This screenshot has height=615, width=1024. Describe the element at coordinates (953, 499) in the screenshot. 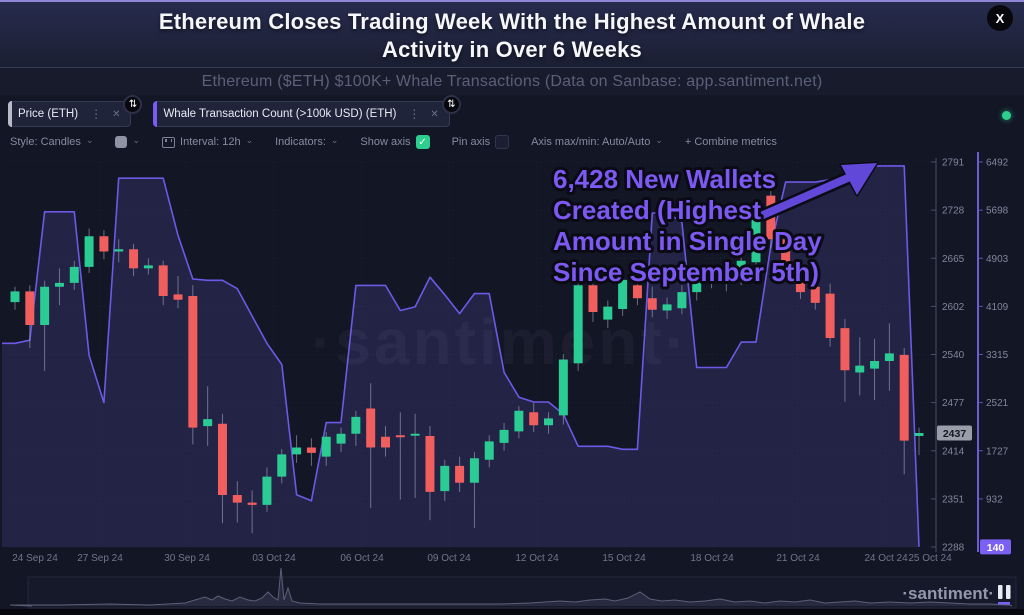

I see `svg-text: 2351` at that location.